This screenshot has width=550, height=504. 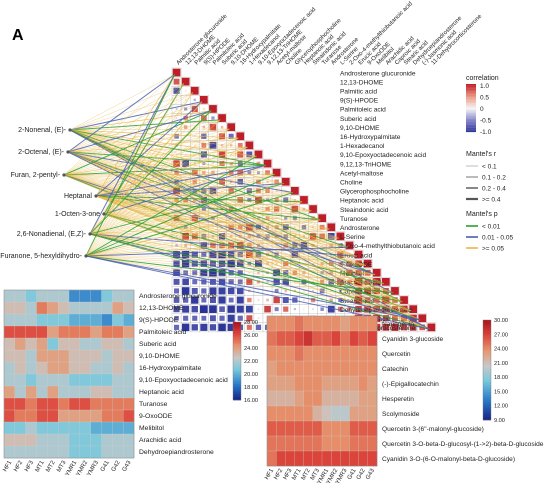 I want to click on heat-col-label: MT3, so click(x=62, y=466).